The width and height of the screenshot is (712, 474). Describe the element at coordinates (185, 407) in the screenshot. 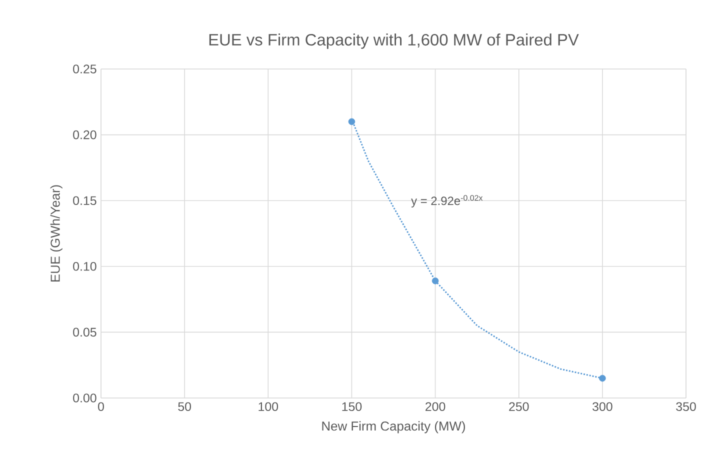

I see `x-tick-label: 50` at that location.